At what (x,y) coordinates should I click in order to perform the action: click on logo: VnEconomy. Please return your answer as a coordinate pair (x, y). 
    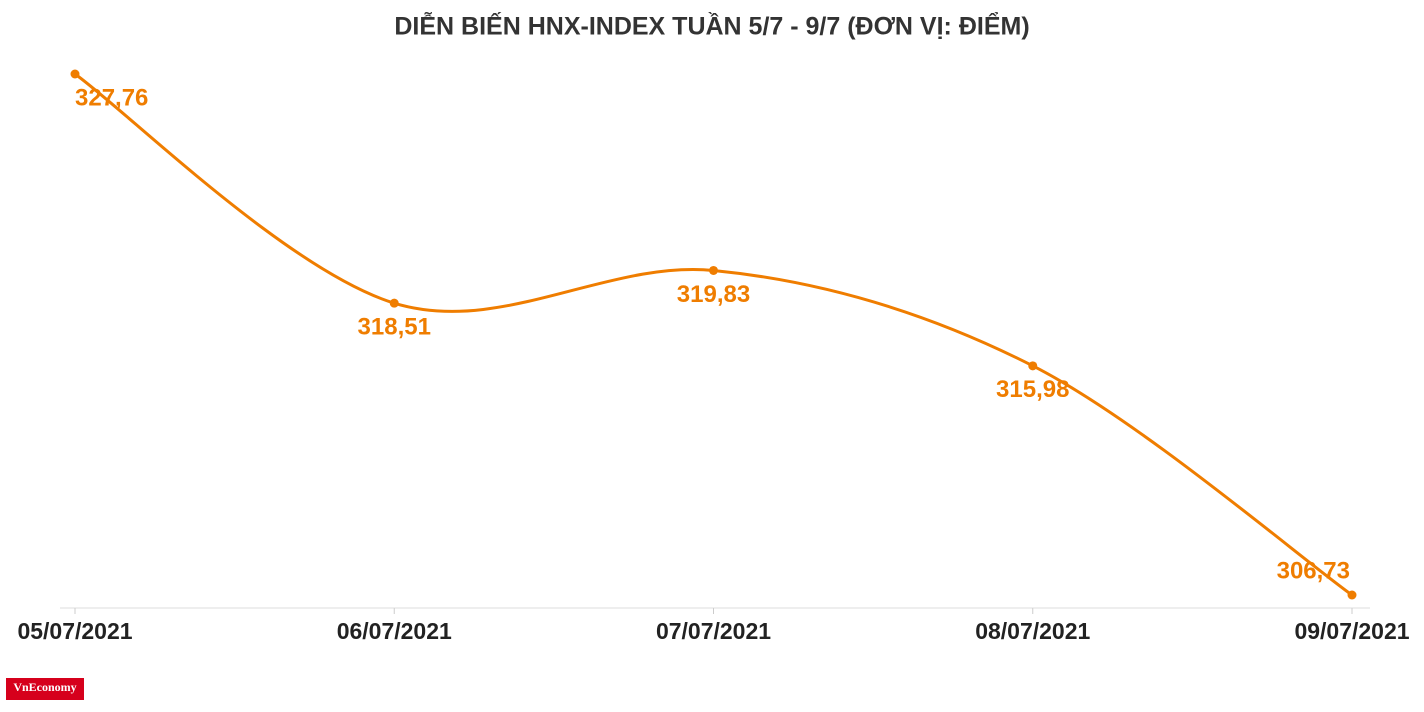
    Looking at the image, I should click on (44, 687).